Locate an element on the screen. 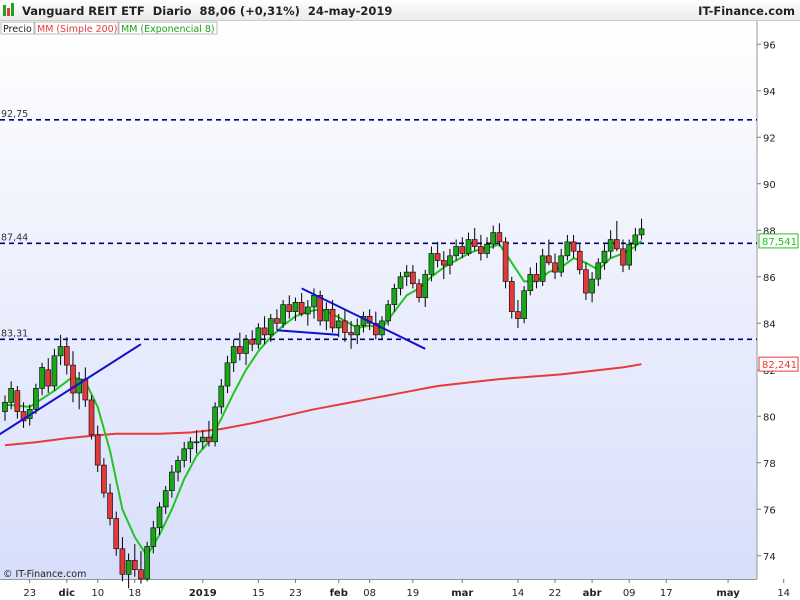 Image resolution: width=800 pixels, height=600 pixels. last-price: 88,06 (+0,31%) is located at coordinates (249, 11).